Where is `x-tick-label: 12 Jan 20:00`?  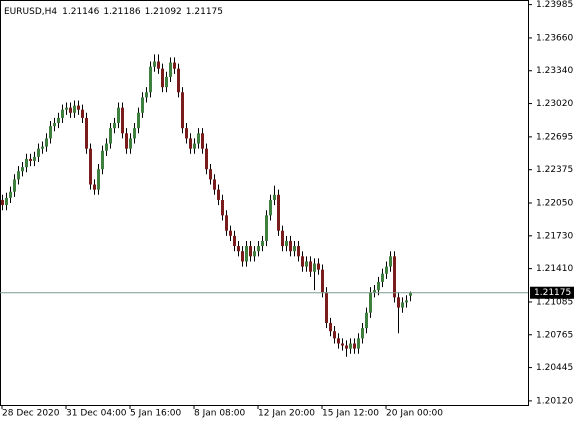 x-tick-label: 12 Jan 20:00 is located at coordinates (286, 414).